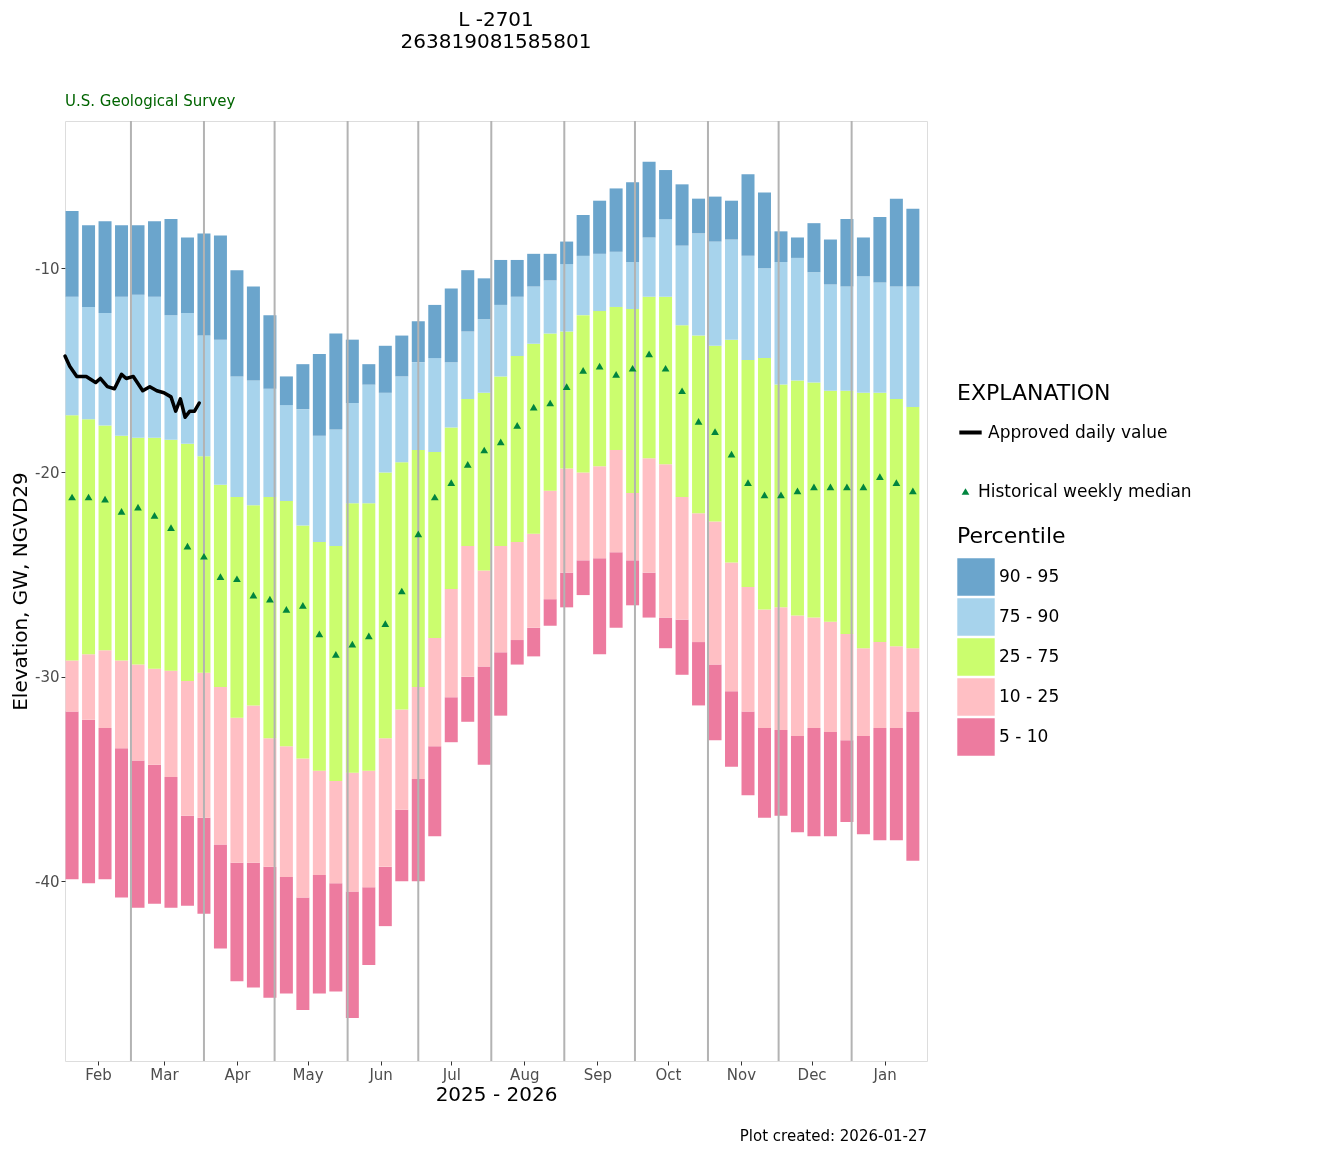 This screenshot has height=1152, width=1344. I want to click on x-tick-label: May, so click(308, 1074).